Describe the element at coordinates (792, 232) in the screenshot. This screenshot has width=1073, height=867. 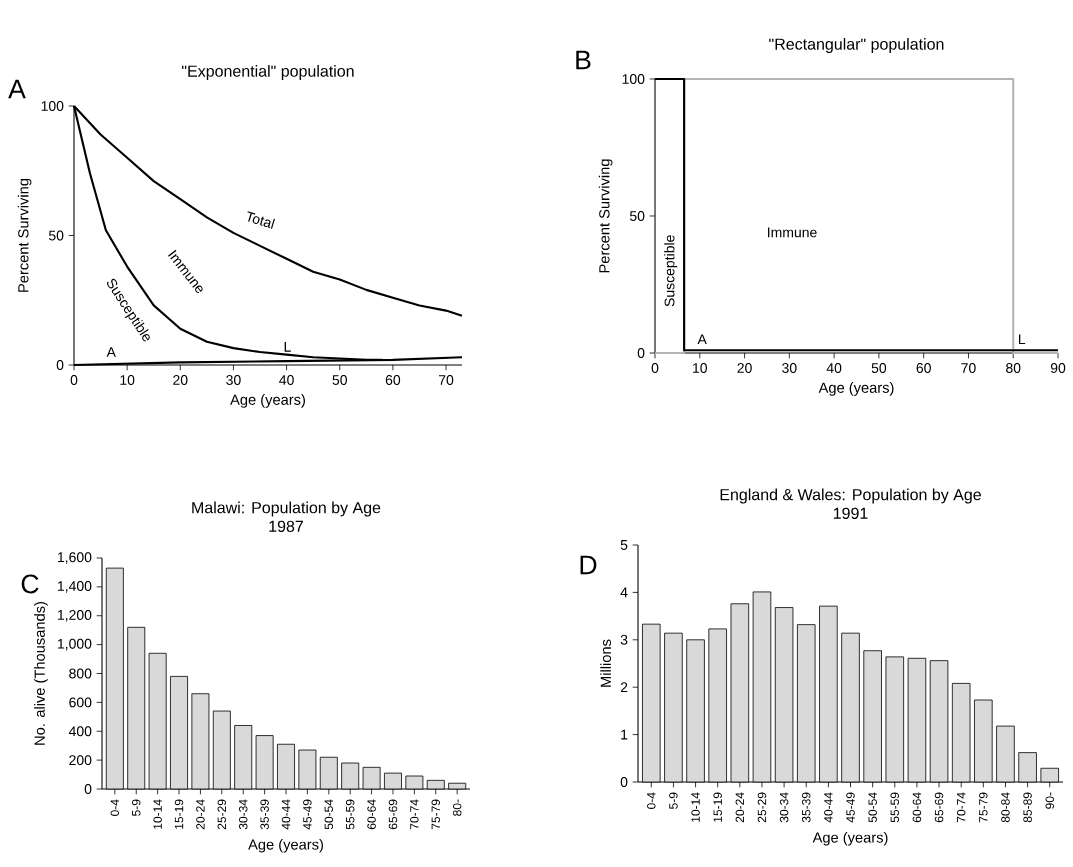
I see `annotation: Immune` at that location.